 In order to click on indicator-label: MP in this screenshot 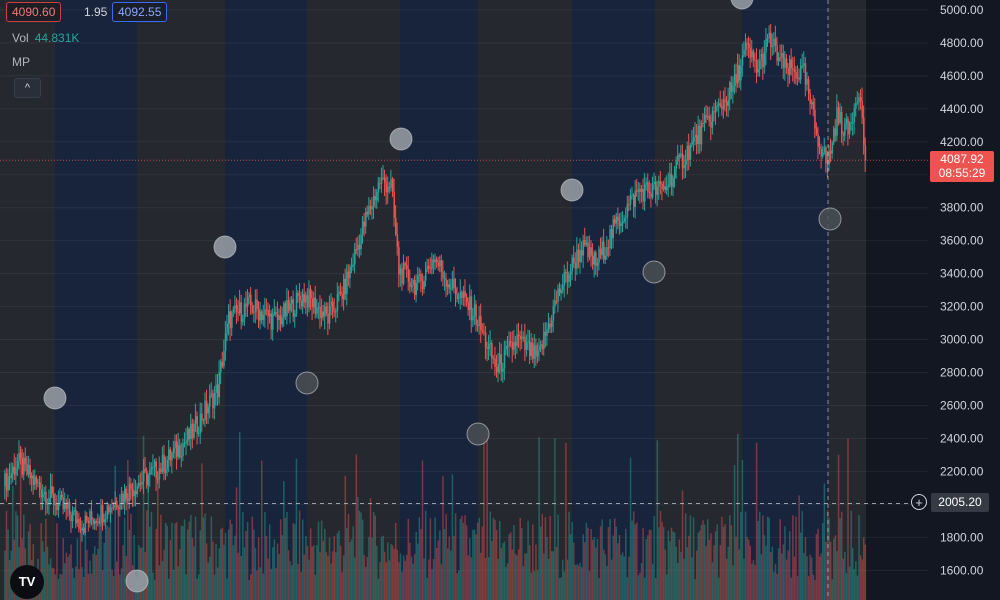, I will do `click(21, 62)`.